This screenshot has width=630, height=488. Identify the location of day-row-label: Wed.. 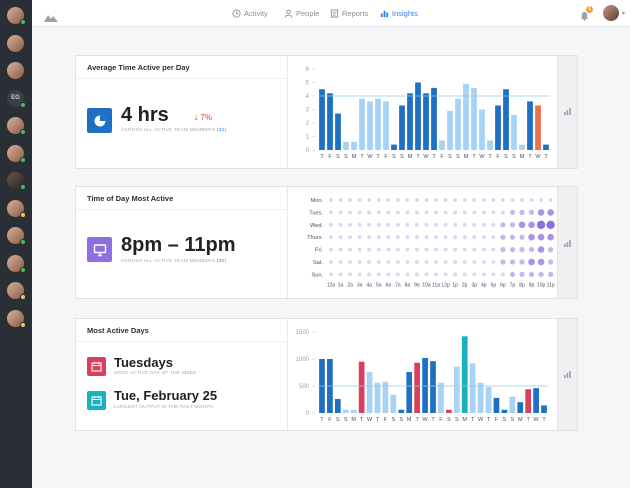
(316, 226).